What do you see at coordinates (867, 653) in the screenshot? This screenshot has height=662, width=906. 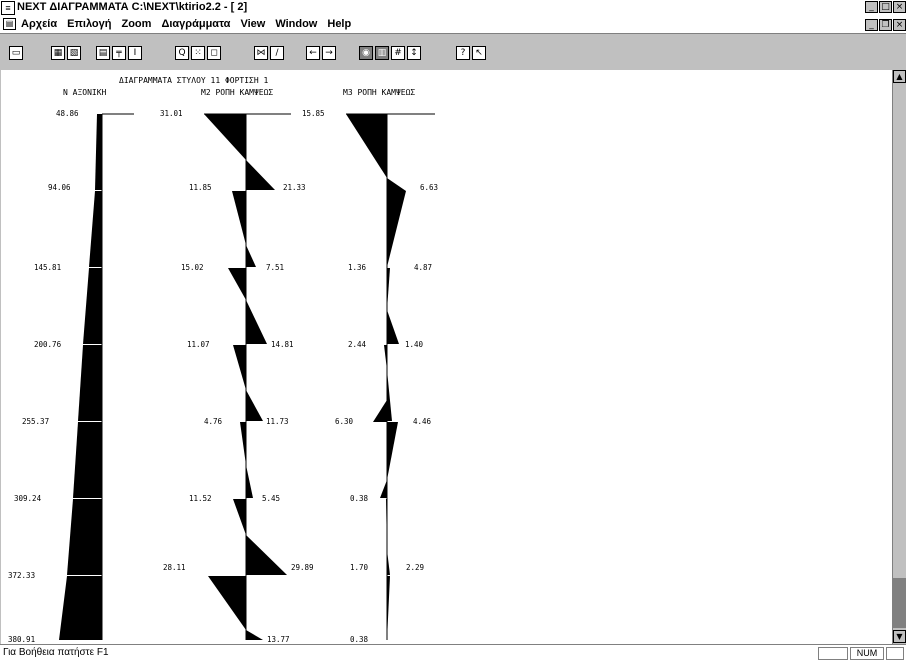 I see `num-lock-indicator: NUM` at bounding box center [867, 653].